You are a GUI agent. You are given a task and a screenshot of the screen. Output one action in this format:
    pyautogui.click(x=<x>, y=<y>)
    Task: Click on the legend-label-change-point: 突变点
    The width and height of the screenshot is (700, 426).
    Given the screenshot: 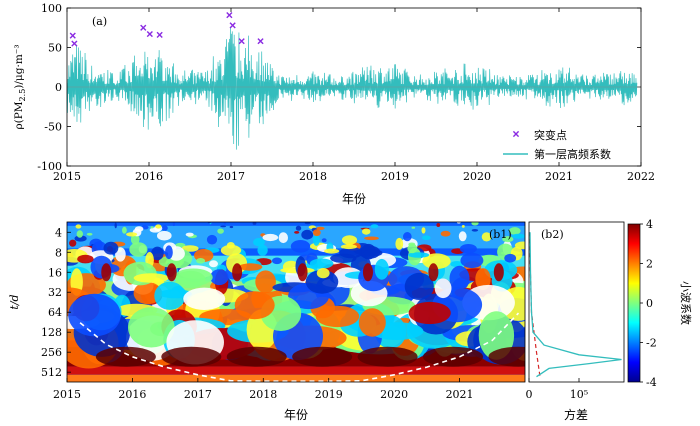 What is the action you would take?
    pyautogui.click(x=550, y=135)
    